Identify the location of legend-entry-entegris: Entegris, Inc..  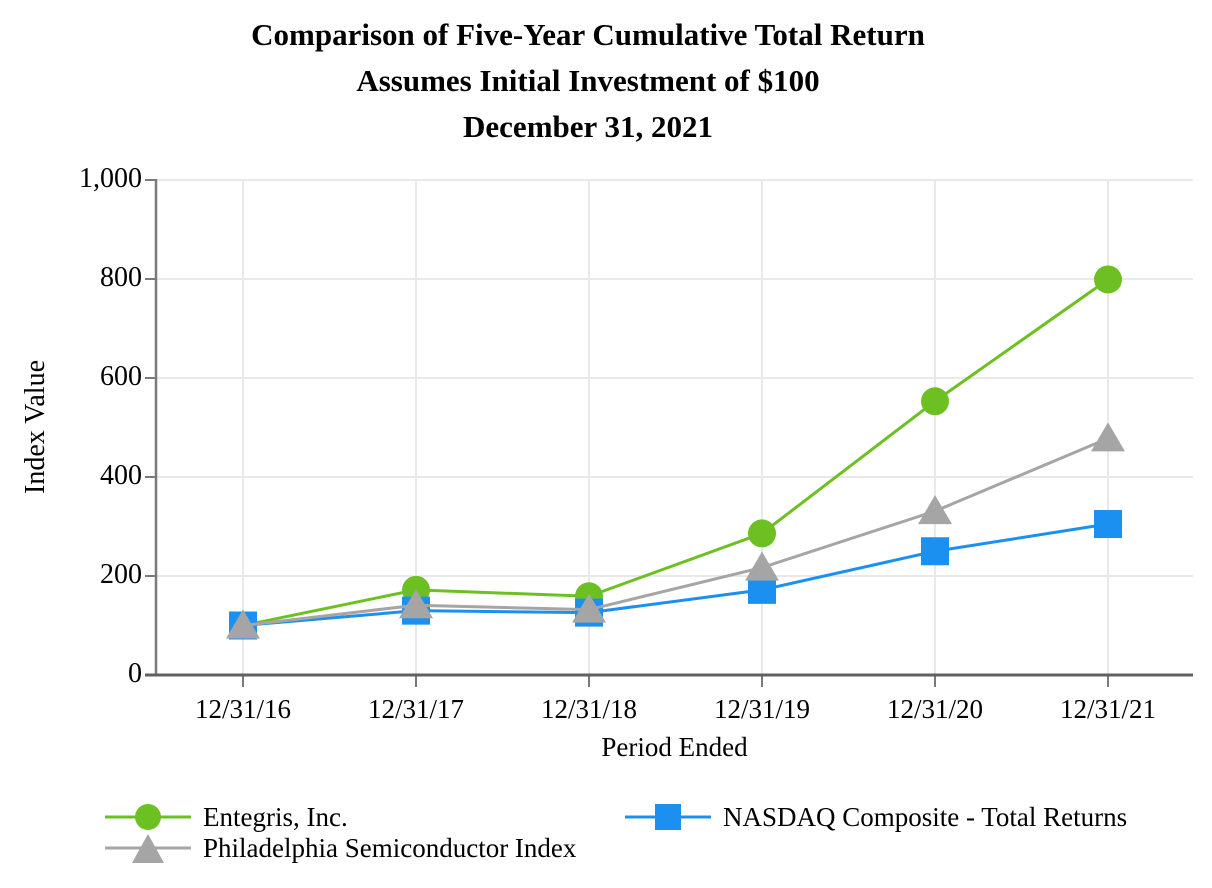
(226, 817).